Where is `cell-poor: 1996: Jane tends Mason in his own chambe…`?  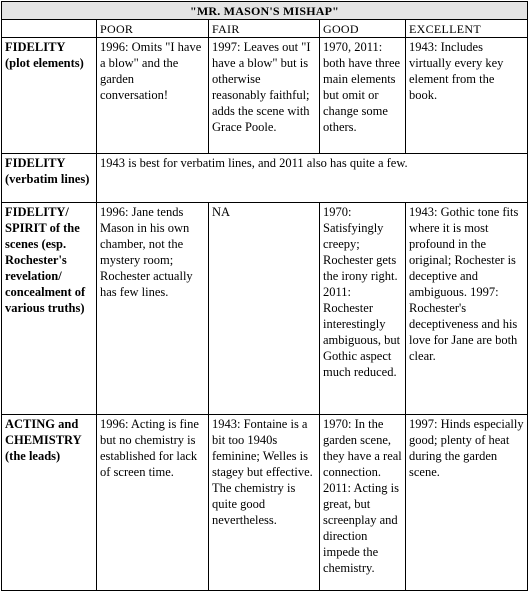 cell-poor: 1996: Jane tends Mason in his own chambe… is located at coordinates (152, 308).